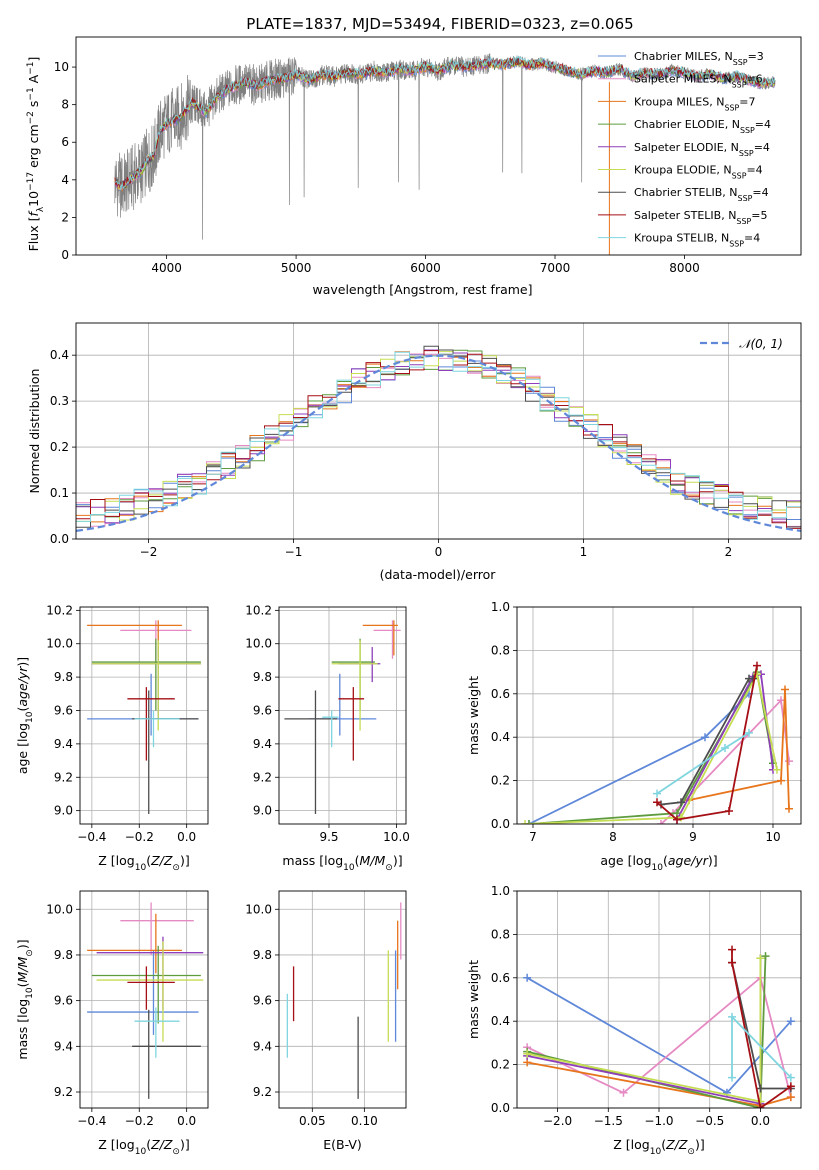 The image size is (819, 1170). Describe the element at coordinates (141, 868) in the screenshot. I see `age-vs-Z-xlabel-part: 10` at that location.